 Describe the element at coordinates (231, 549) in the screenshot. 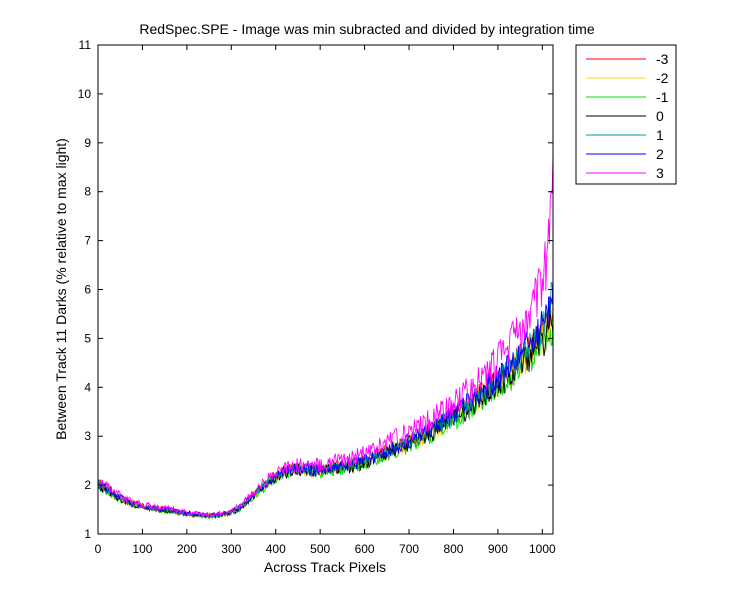

I see `x-tick-label: 300` at that location.